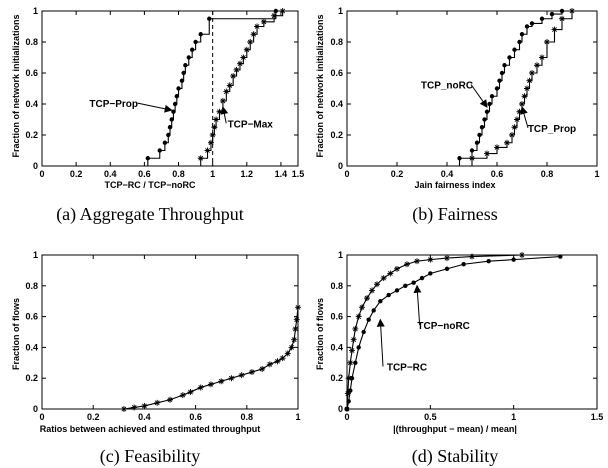 This screenshot has height=468, width=608. Describe the element at coordinates (281, 174) in the screenshot. I see `x-tick-label: 1.4` at that location.